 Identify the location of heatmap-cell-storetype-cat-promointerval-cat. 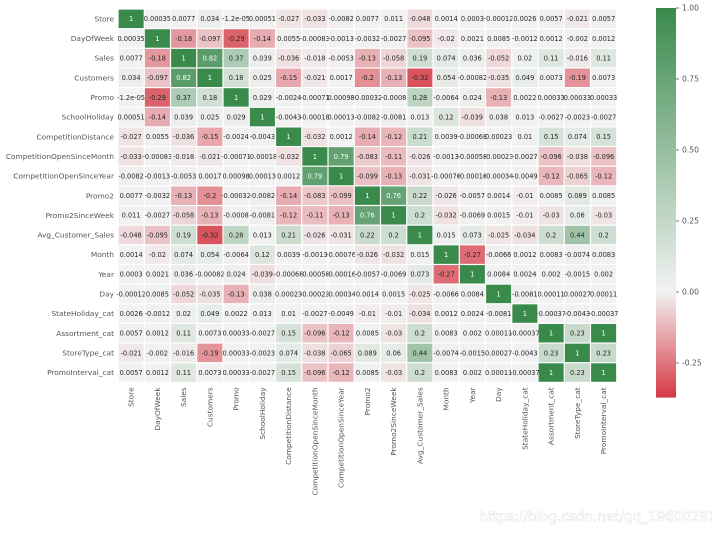
(604, 353).